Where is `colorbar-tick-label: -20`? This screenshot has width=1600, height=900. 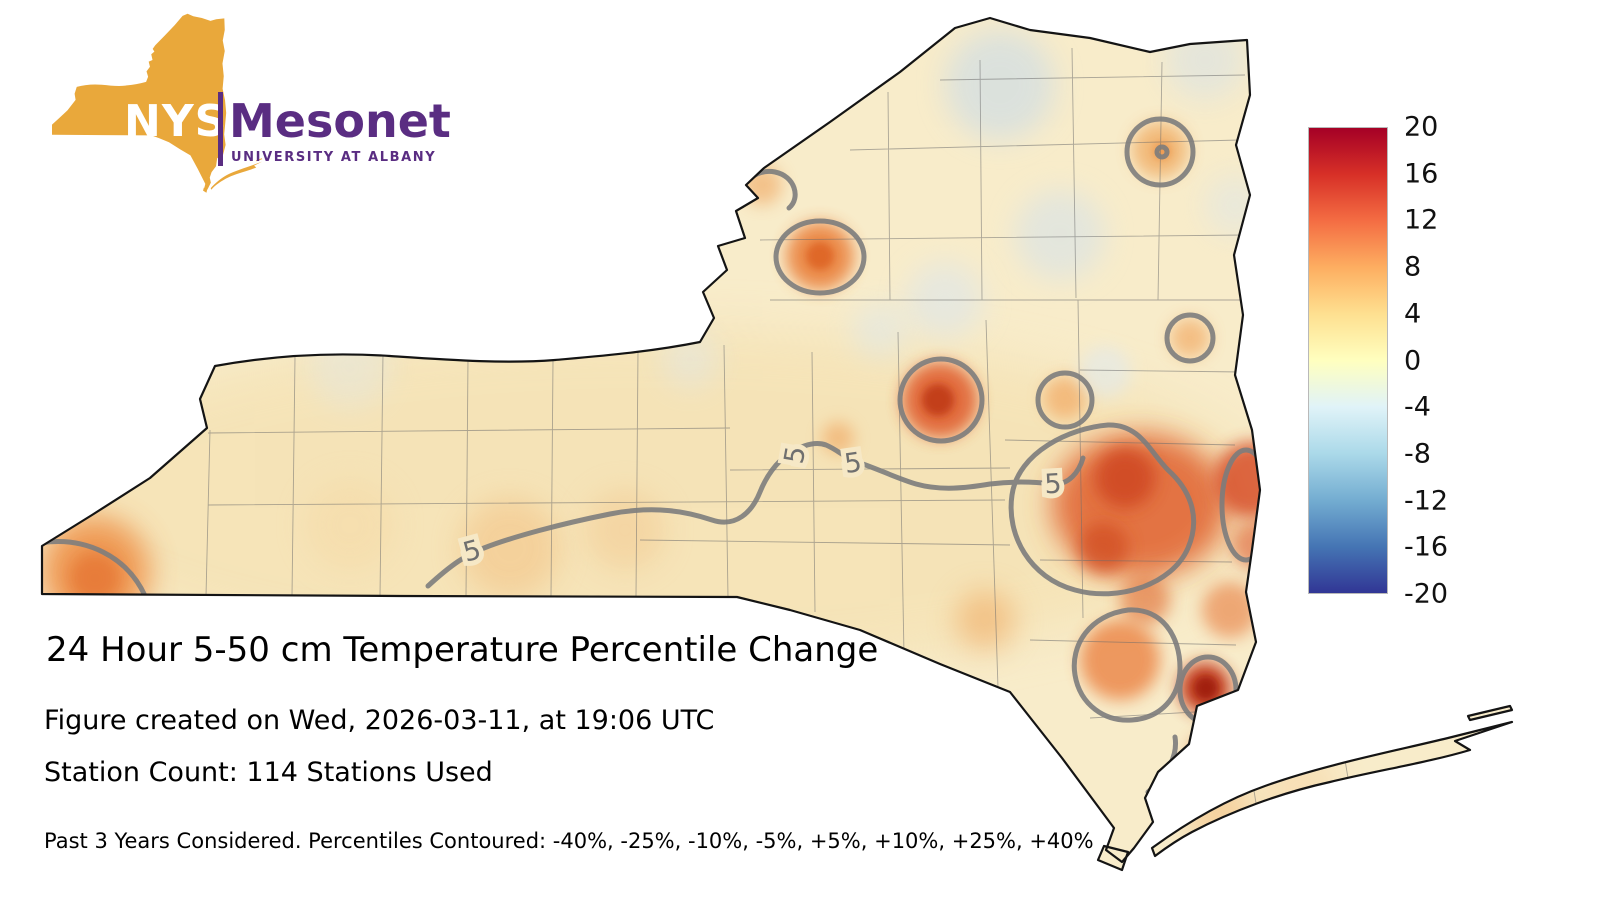
colorbar-tick-label: -20 is located at coordinates (1426, 594).